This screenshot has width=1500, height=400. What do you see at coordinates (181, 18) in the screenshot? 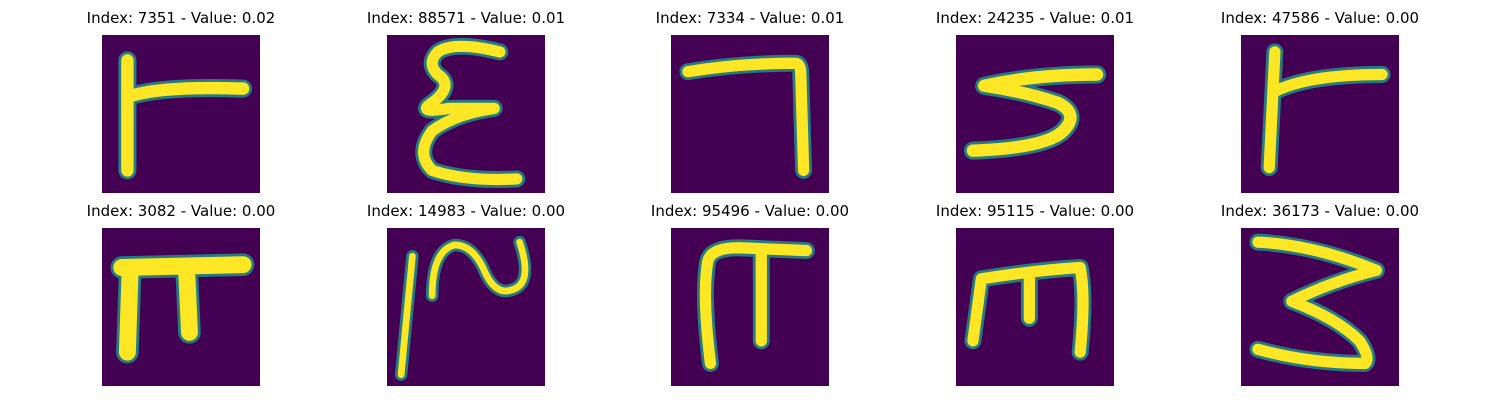
I see `panel-title: Index: 7351 - Value: 0.02` at bounding box center [181, 18].